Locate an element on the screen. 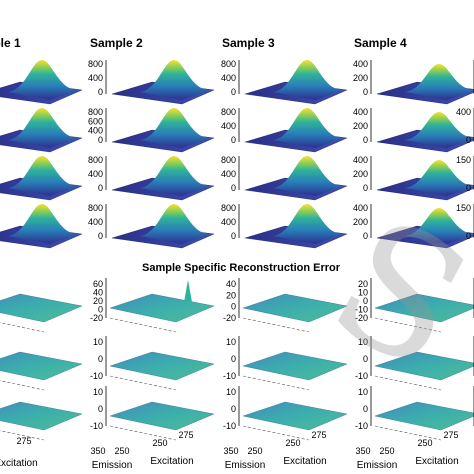  recon-c3-r3-tick-1: 200 is located at coordinates (360, 222).